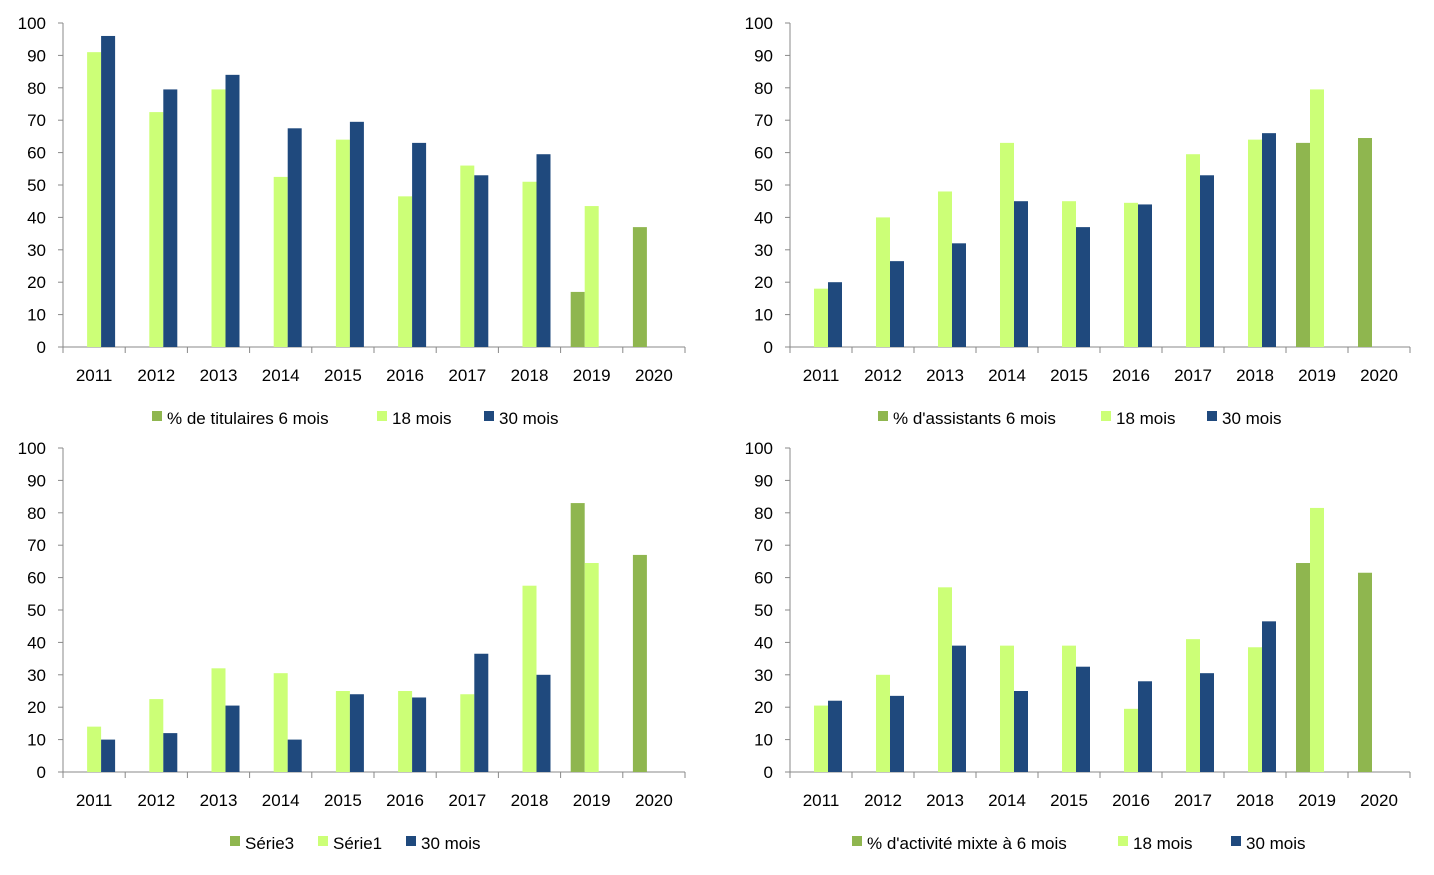 This screenshot has width=1434, height=875. What do you see at coordinates (967, 843) in the screenshot?
I see `legend-label: % d'activité mixte à 6 mois` at bounding box center [967, 843].